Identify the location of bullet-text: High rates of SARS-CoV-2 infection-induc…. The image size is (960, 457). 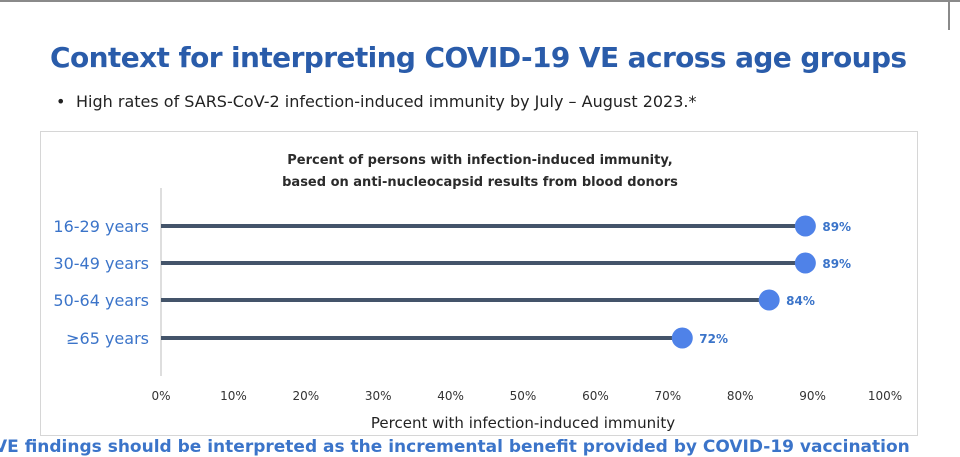
(386, 101).